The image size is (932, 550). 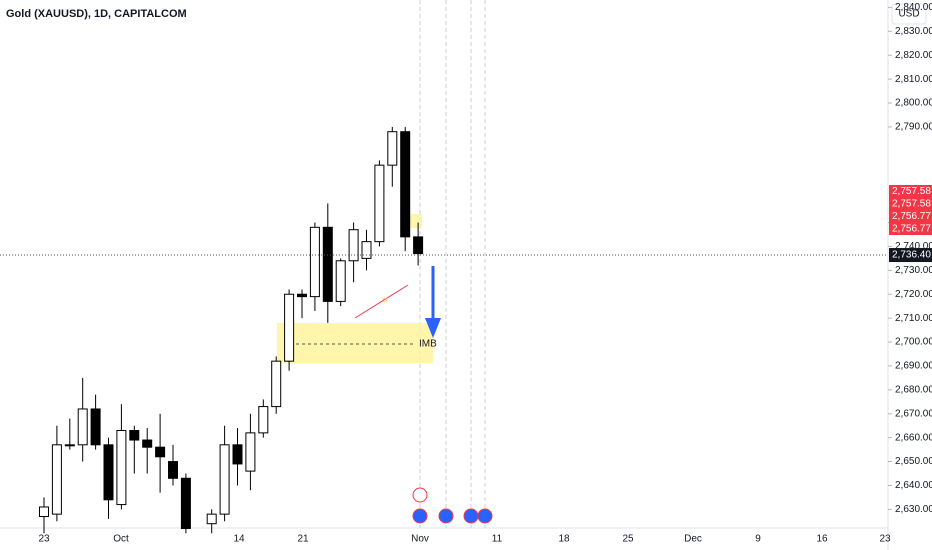 I want to click on trend-line, so click(x=381, y=301).